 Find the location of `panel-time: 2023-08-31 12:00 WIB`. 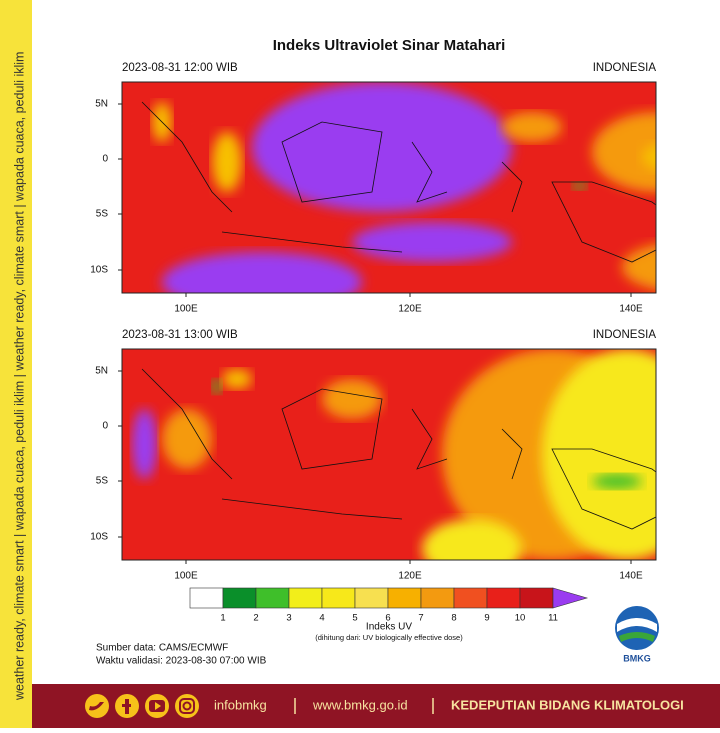

panel-time: 2023-08-31 12:00 WIB is located at coordinates (180, 68).